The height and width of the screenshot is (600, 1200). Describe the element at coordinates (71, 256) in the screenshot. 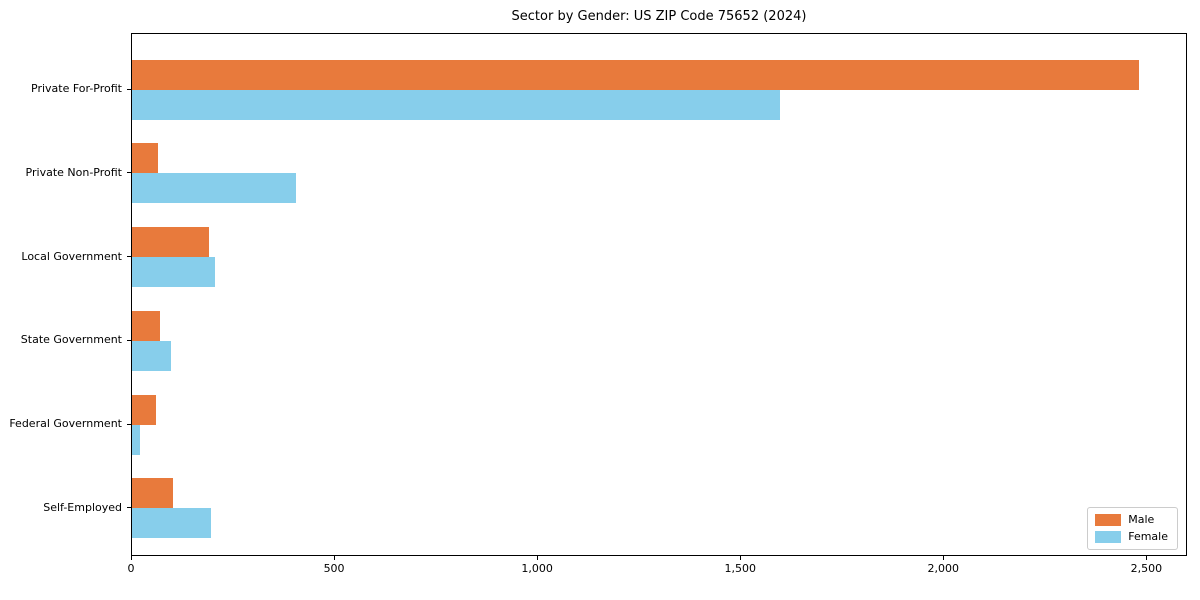

I see `y-tick-label: Local Government` at that location.